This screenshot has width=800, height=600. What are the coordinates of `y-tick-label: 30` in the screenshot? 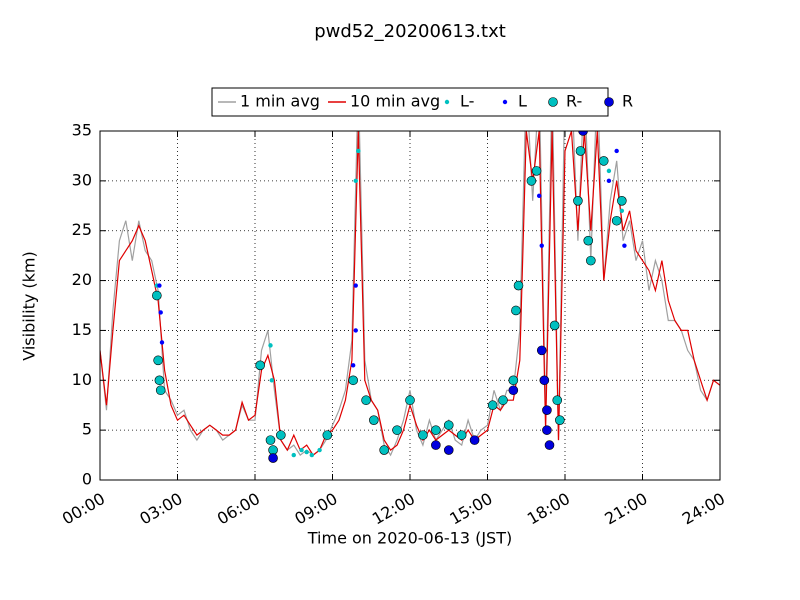 It's located at (82, 179).